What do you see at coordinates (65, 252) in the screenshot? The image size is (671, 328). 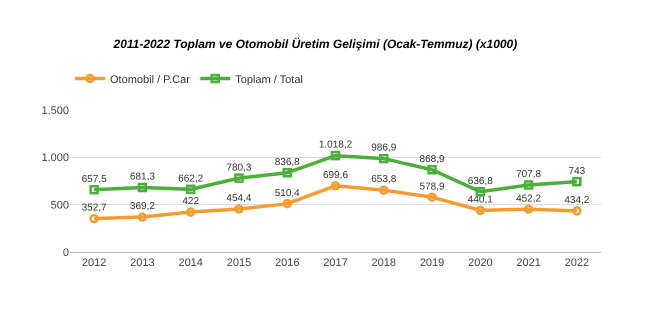 I see `y-tick-label: 0` at bounding box center [65, 252].